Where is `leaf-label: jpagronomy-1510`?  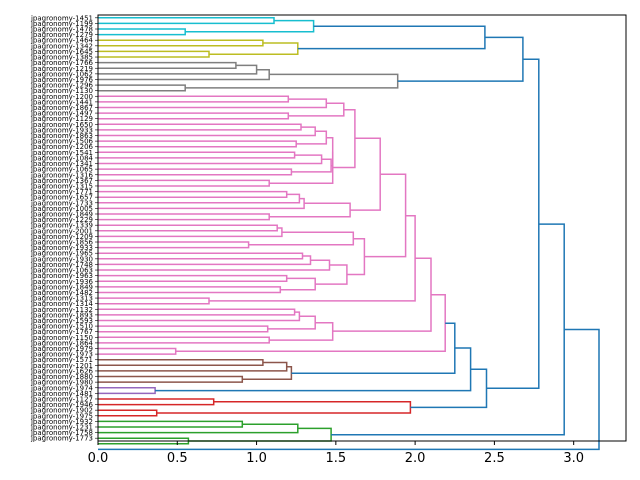 leaf-label: jpagronomy-1510 is located at coordinates (61, 327).